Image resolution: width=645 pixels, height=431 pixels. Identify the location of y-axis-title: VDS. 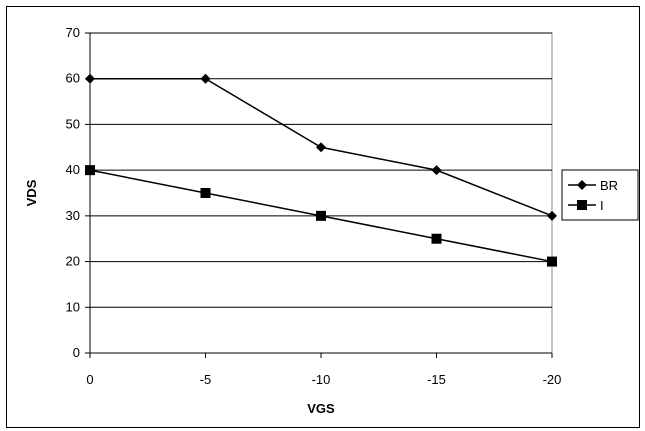
(31, 192).